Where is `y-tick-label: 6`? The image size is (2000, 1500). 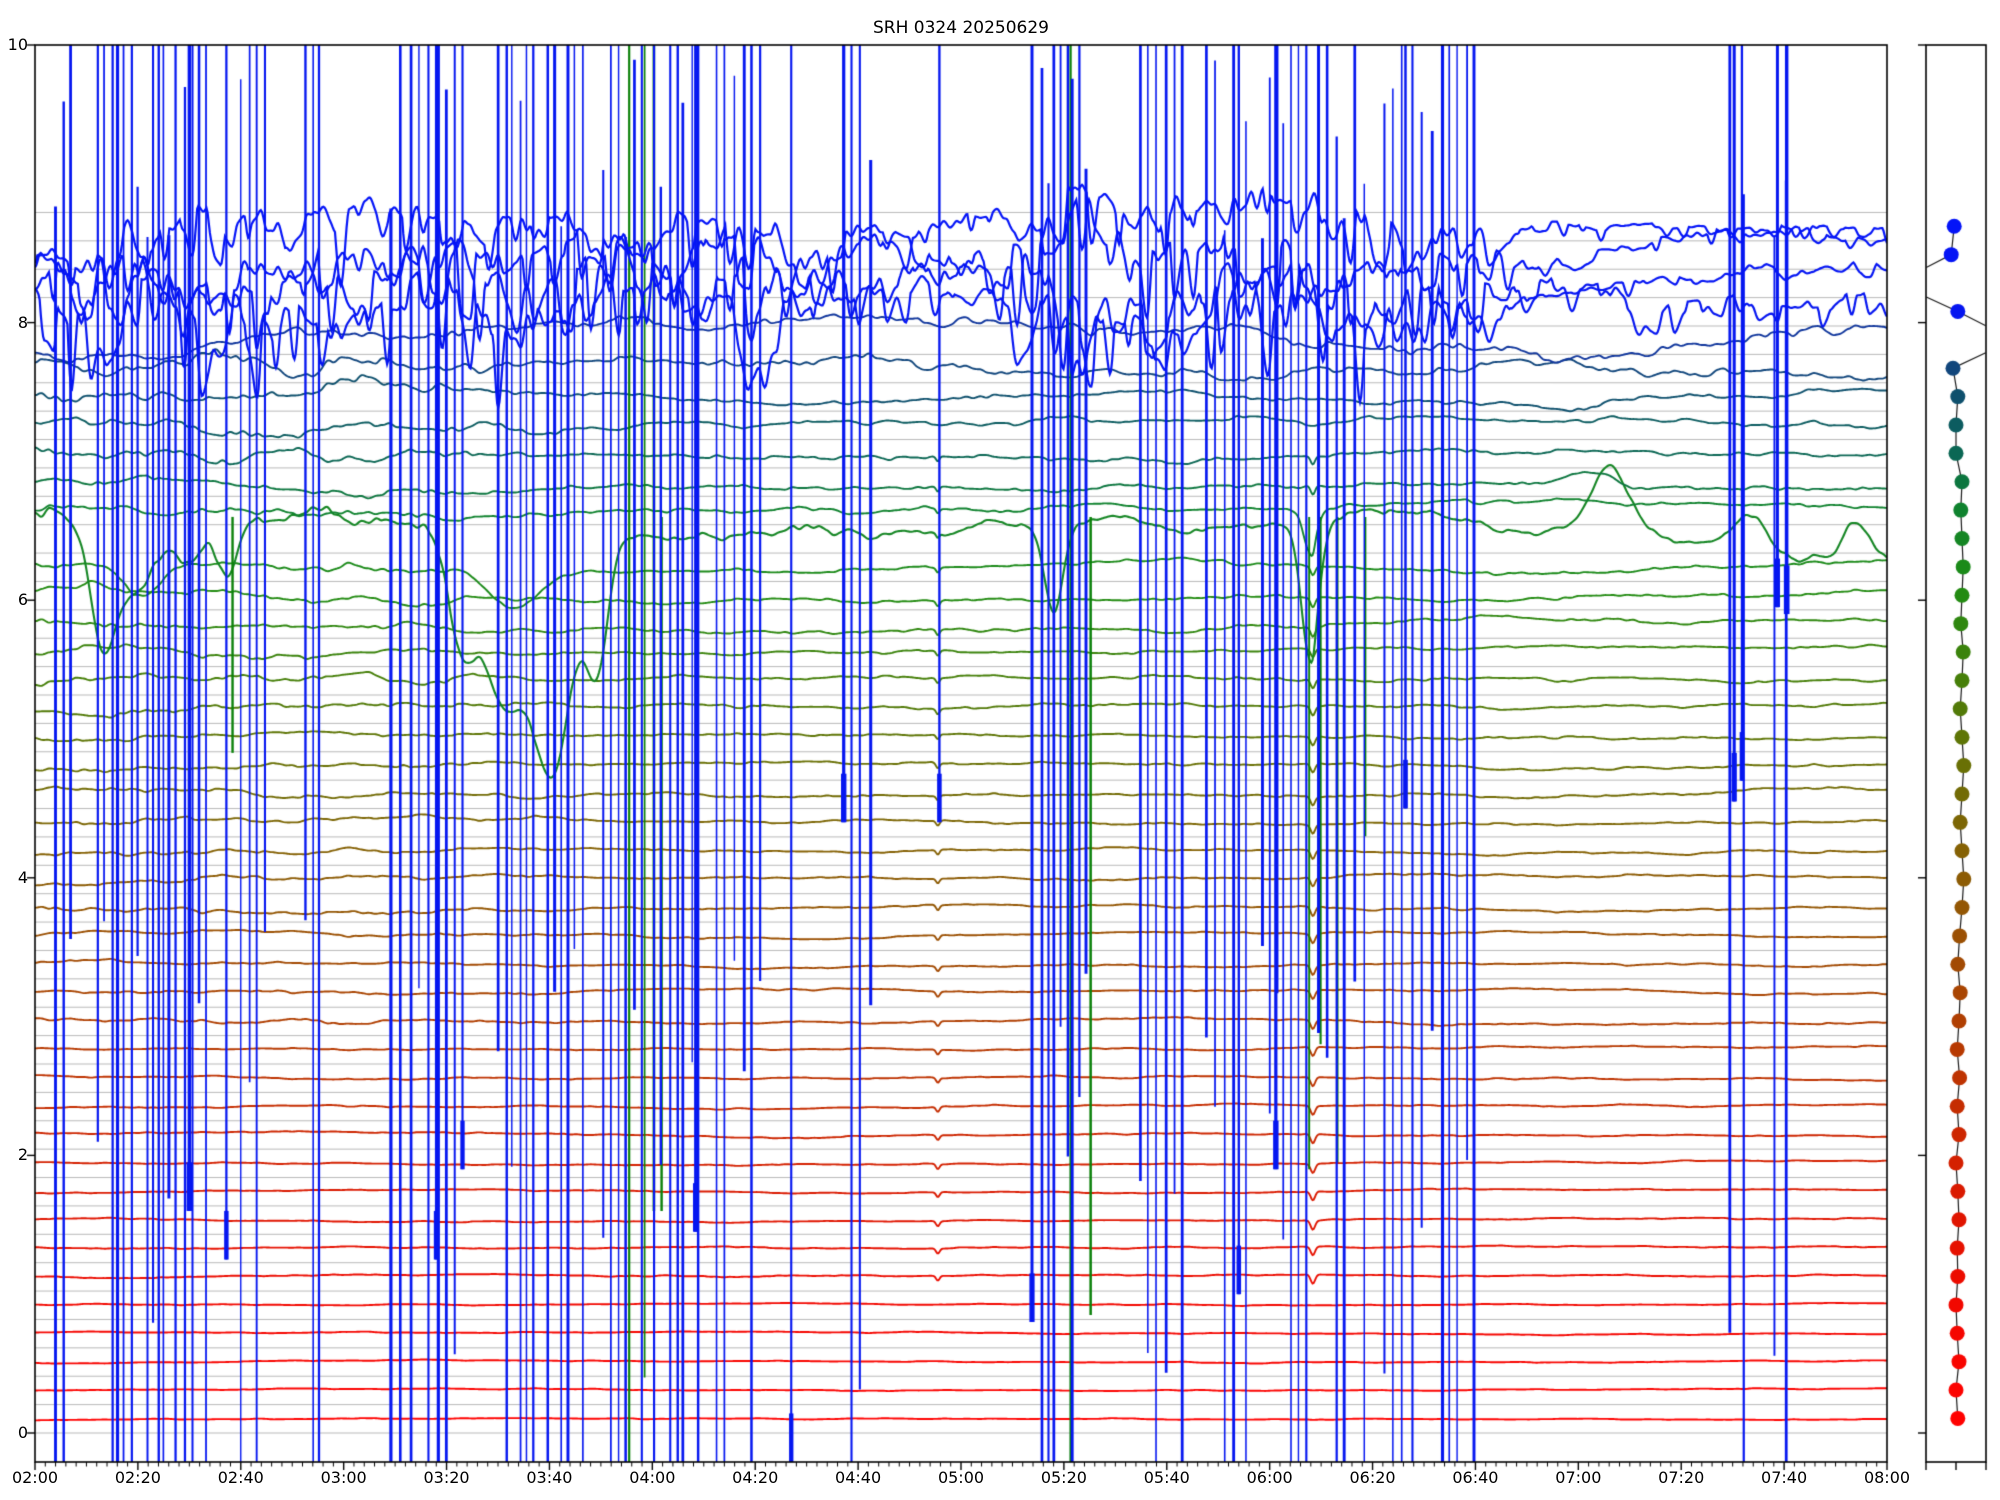
y-tick-label: 6 is located at coordinates (22, 600).